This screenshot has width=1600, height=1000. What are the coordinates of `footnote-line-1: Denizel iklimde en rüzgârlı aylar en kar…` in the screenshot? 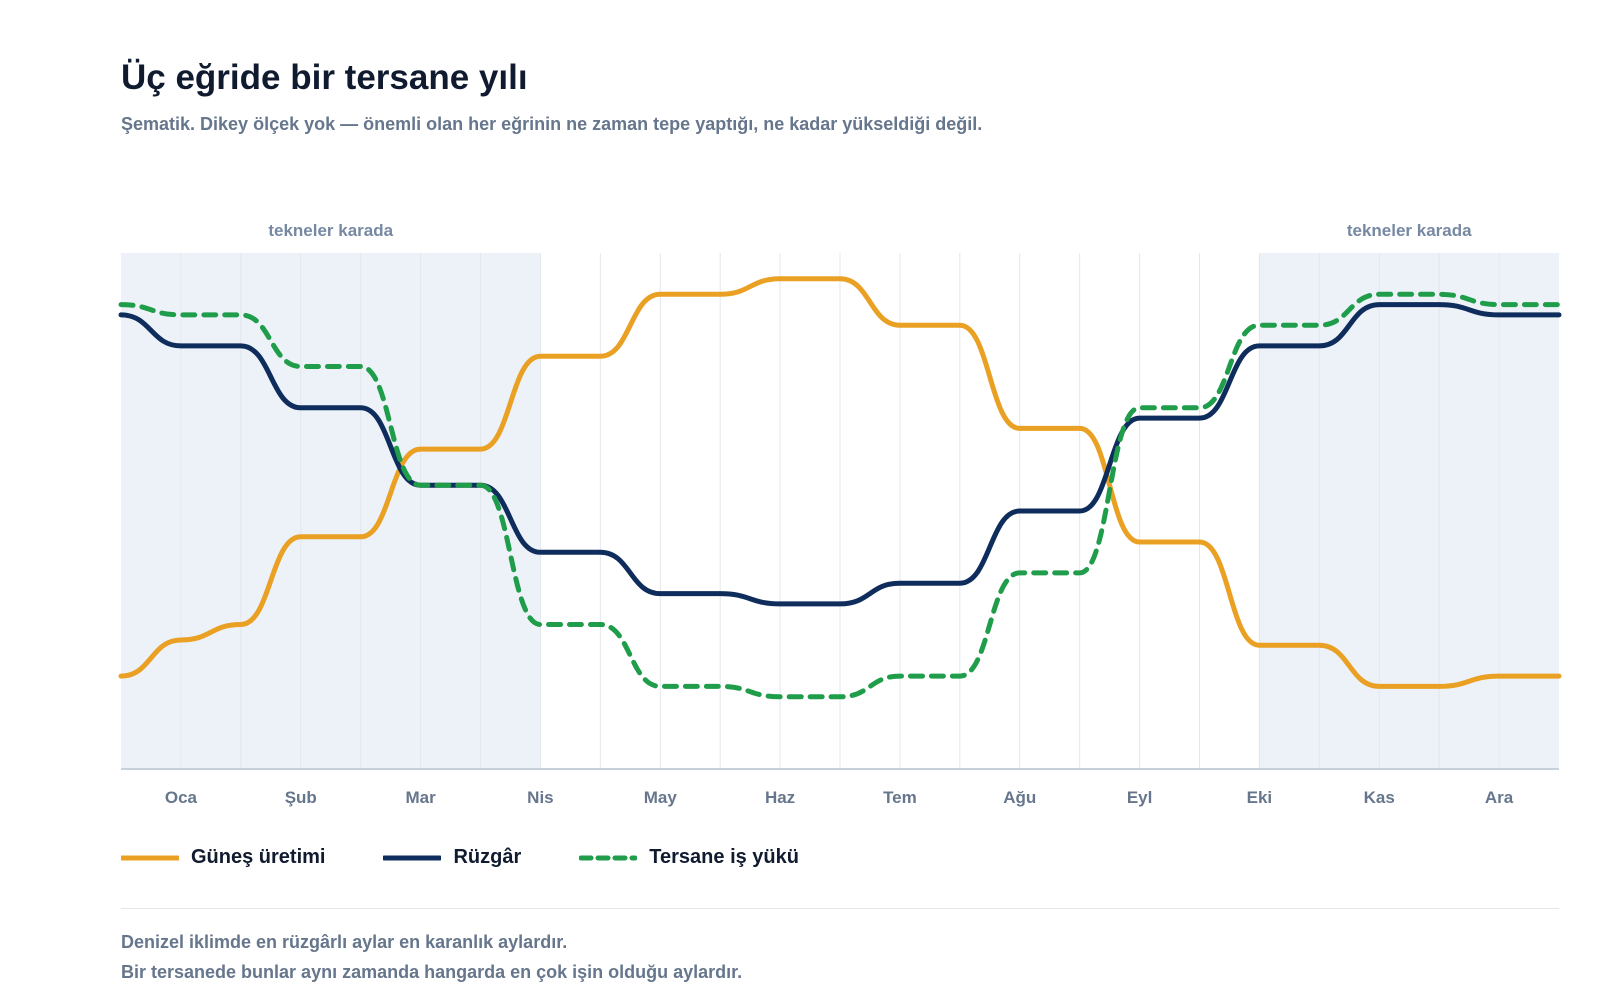 It's located at (344, 942).